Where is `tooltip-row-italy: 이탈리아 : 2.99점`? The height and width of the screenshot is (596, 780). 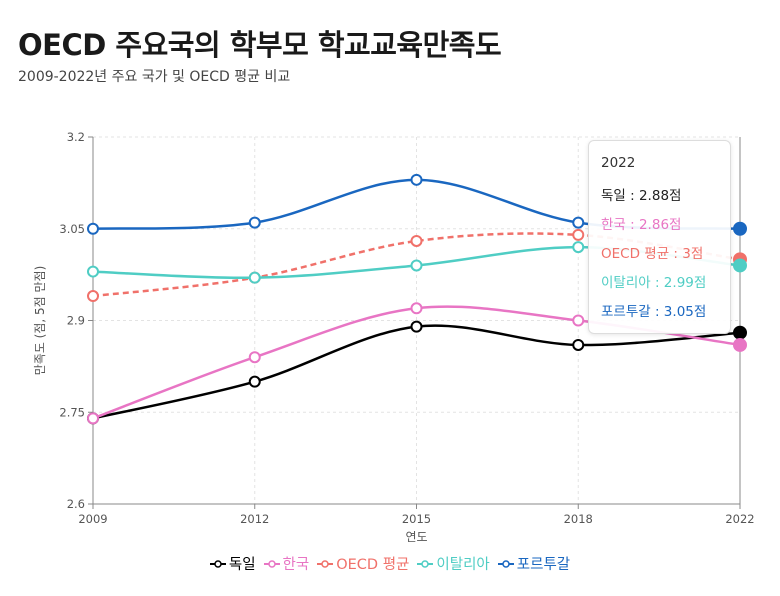
tooltip-row-italy: 이탈리아 : 2.99점 is located at coordinates (654, 283).